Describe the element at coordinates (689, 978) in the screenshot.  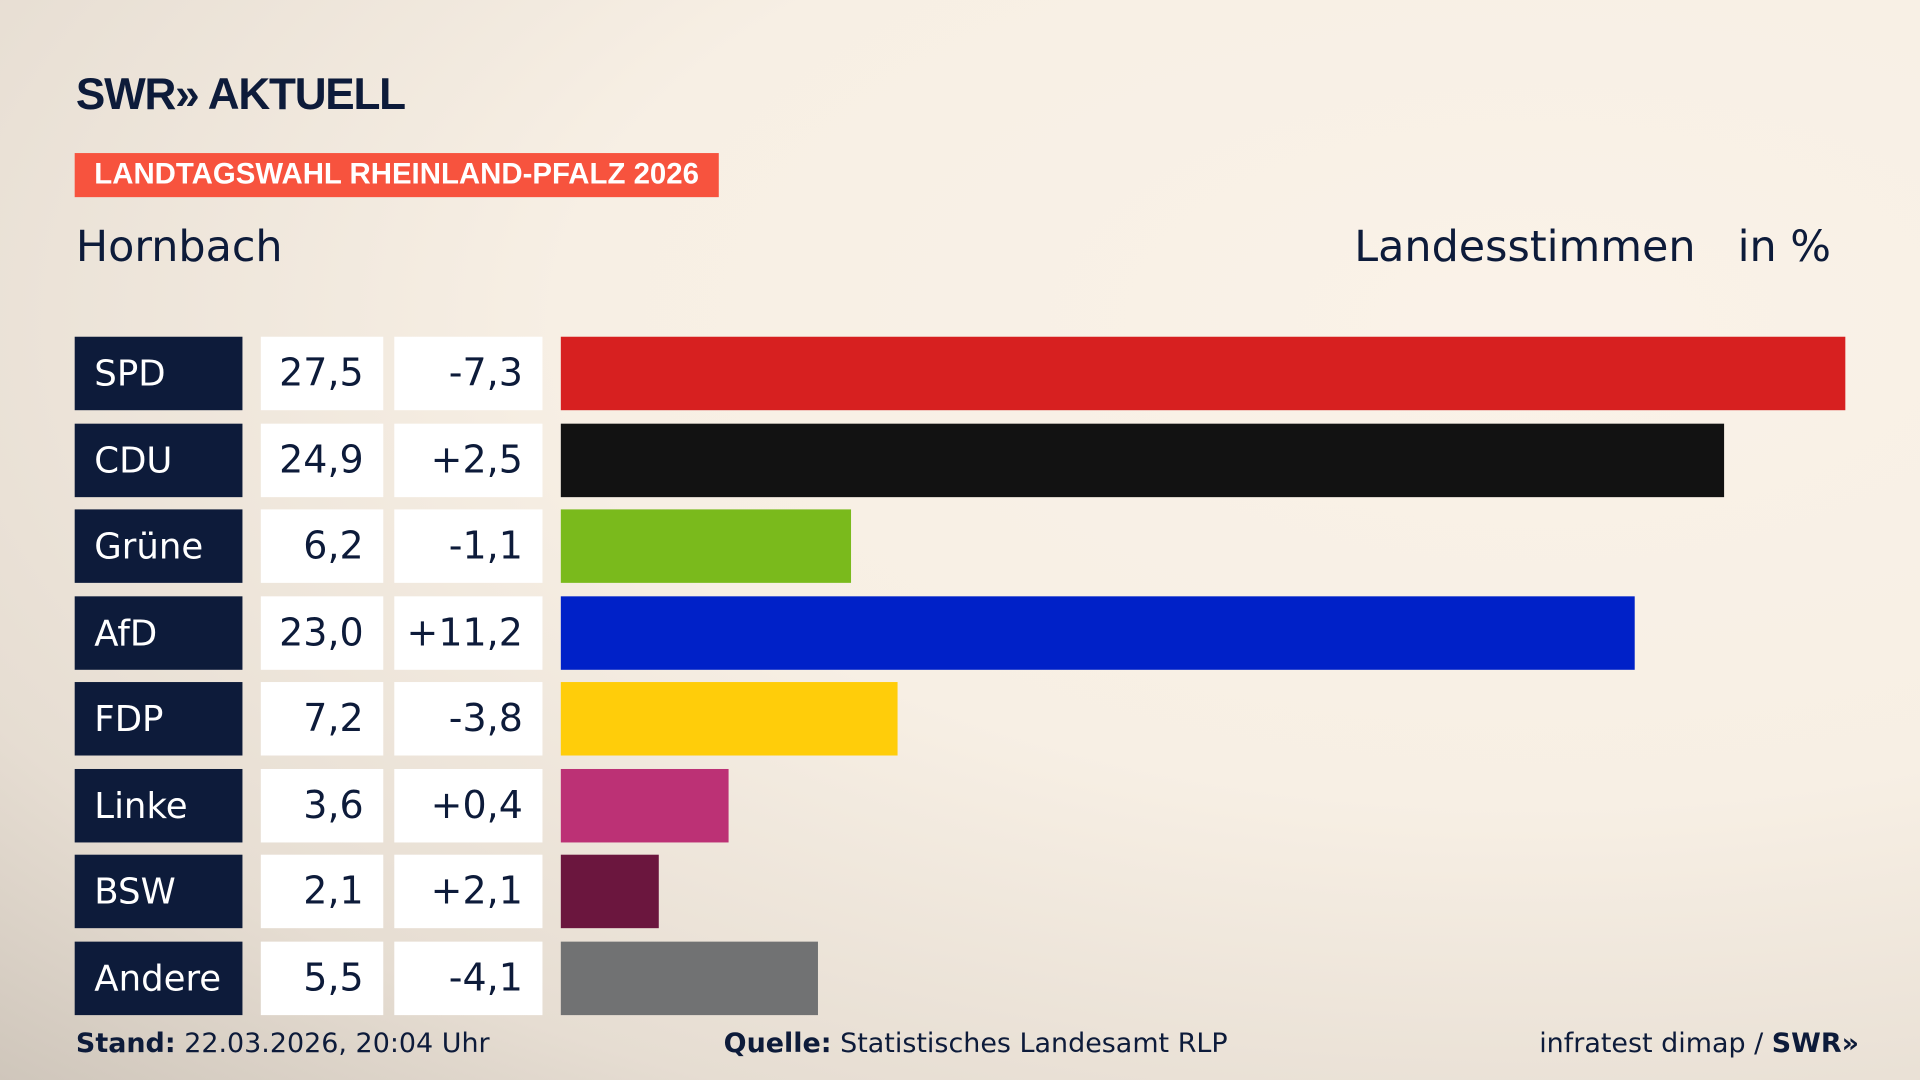
I see `bar-andere` at that location.